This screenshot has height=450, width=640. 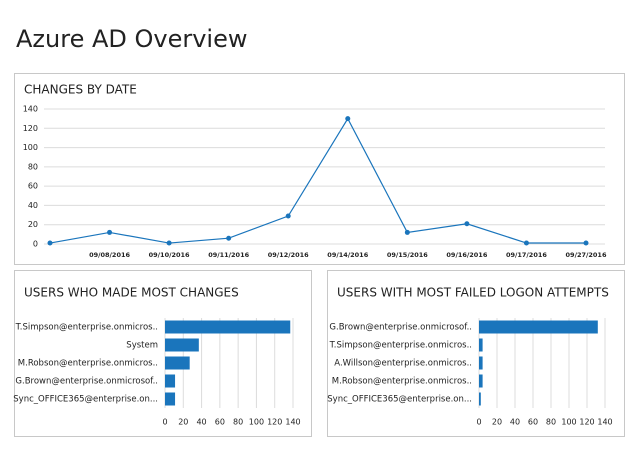 I want to click on y-tick-label: A.Willson@enterprise.onmicros.., so click(x=403, y=364).